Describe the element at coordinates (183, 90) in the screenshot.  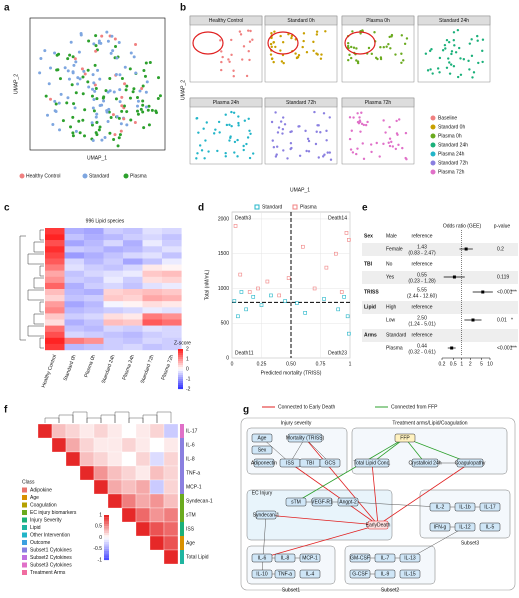
I see `axis-label: UMAP_2` at that location.